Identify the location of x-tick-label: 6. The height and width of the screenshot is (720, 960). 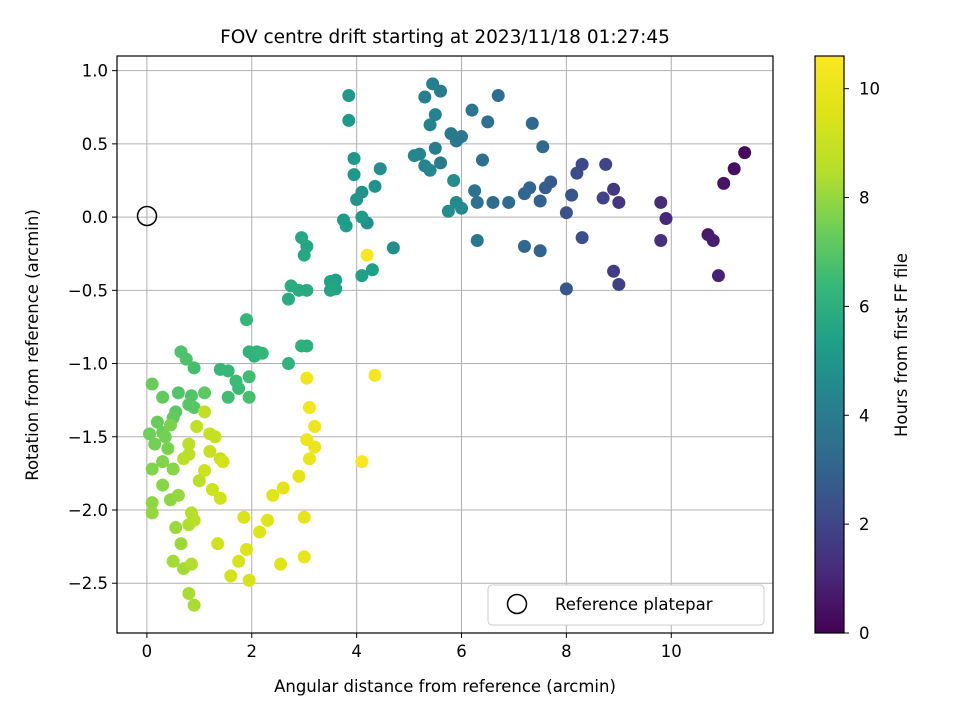
(461, 651).